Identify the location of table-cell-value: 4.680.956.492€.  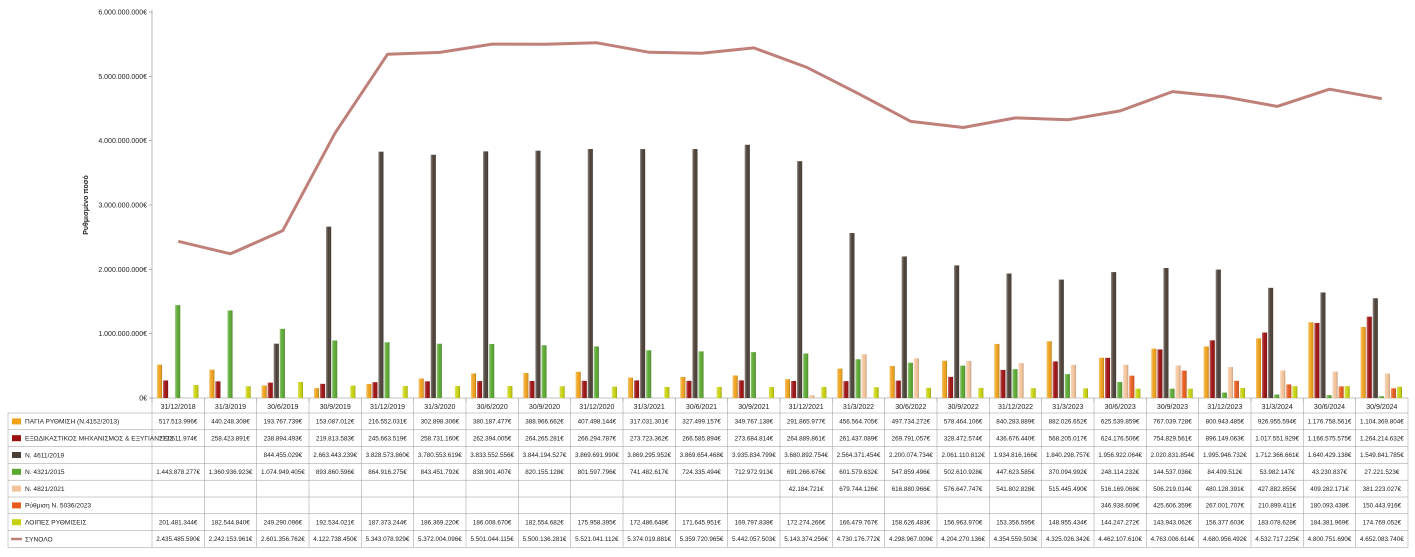
(1225, 539).